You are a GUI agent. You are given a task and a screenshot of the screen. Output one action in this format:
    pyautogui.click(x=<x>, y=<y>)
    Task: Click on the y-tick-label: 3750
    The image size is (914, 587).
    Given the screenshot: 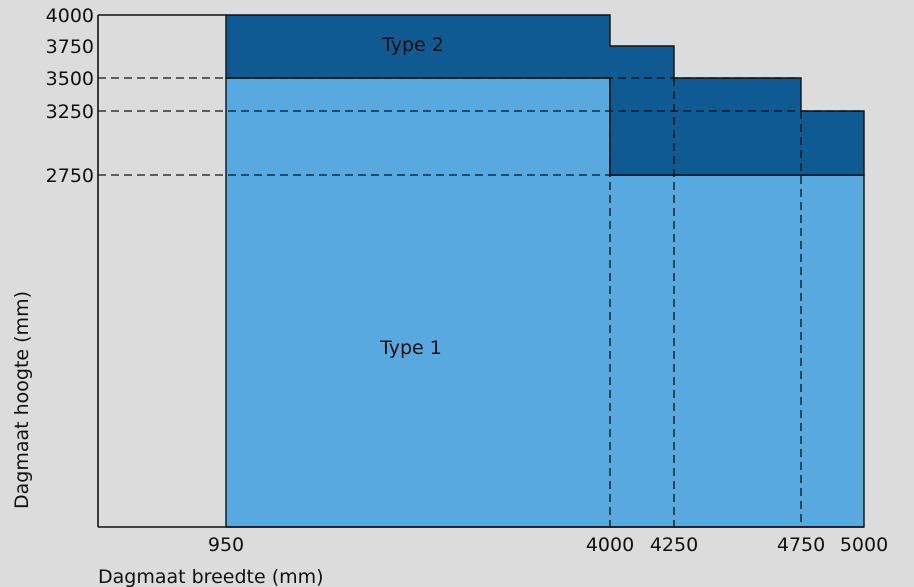 What is the action you would take?
    pyautogui.click(x=70, y=47)
    